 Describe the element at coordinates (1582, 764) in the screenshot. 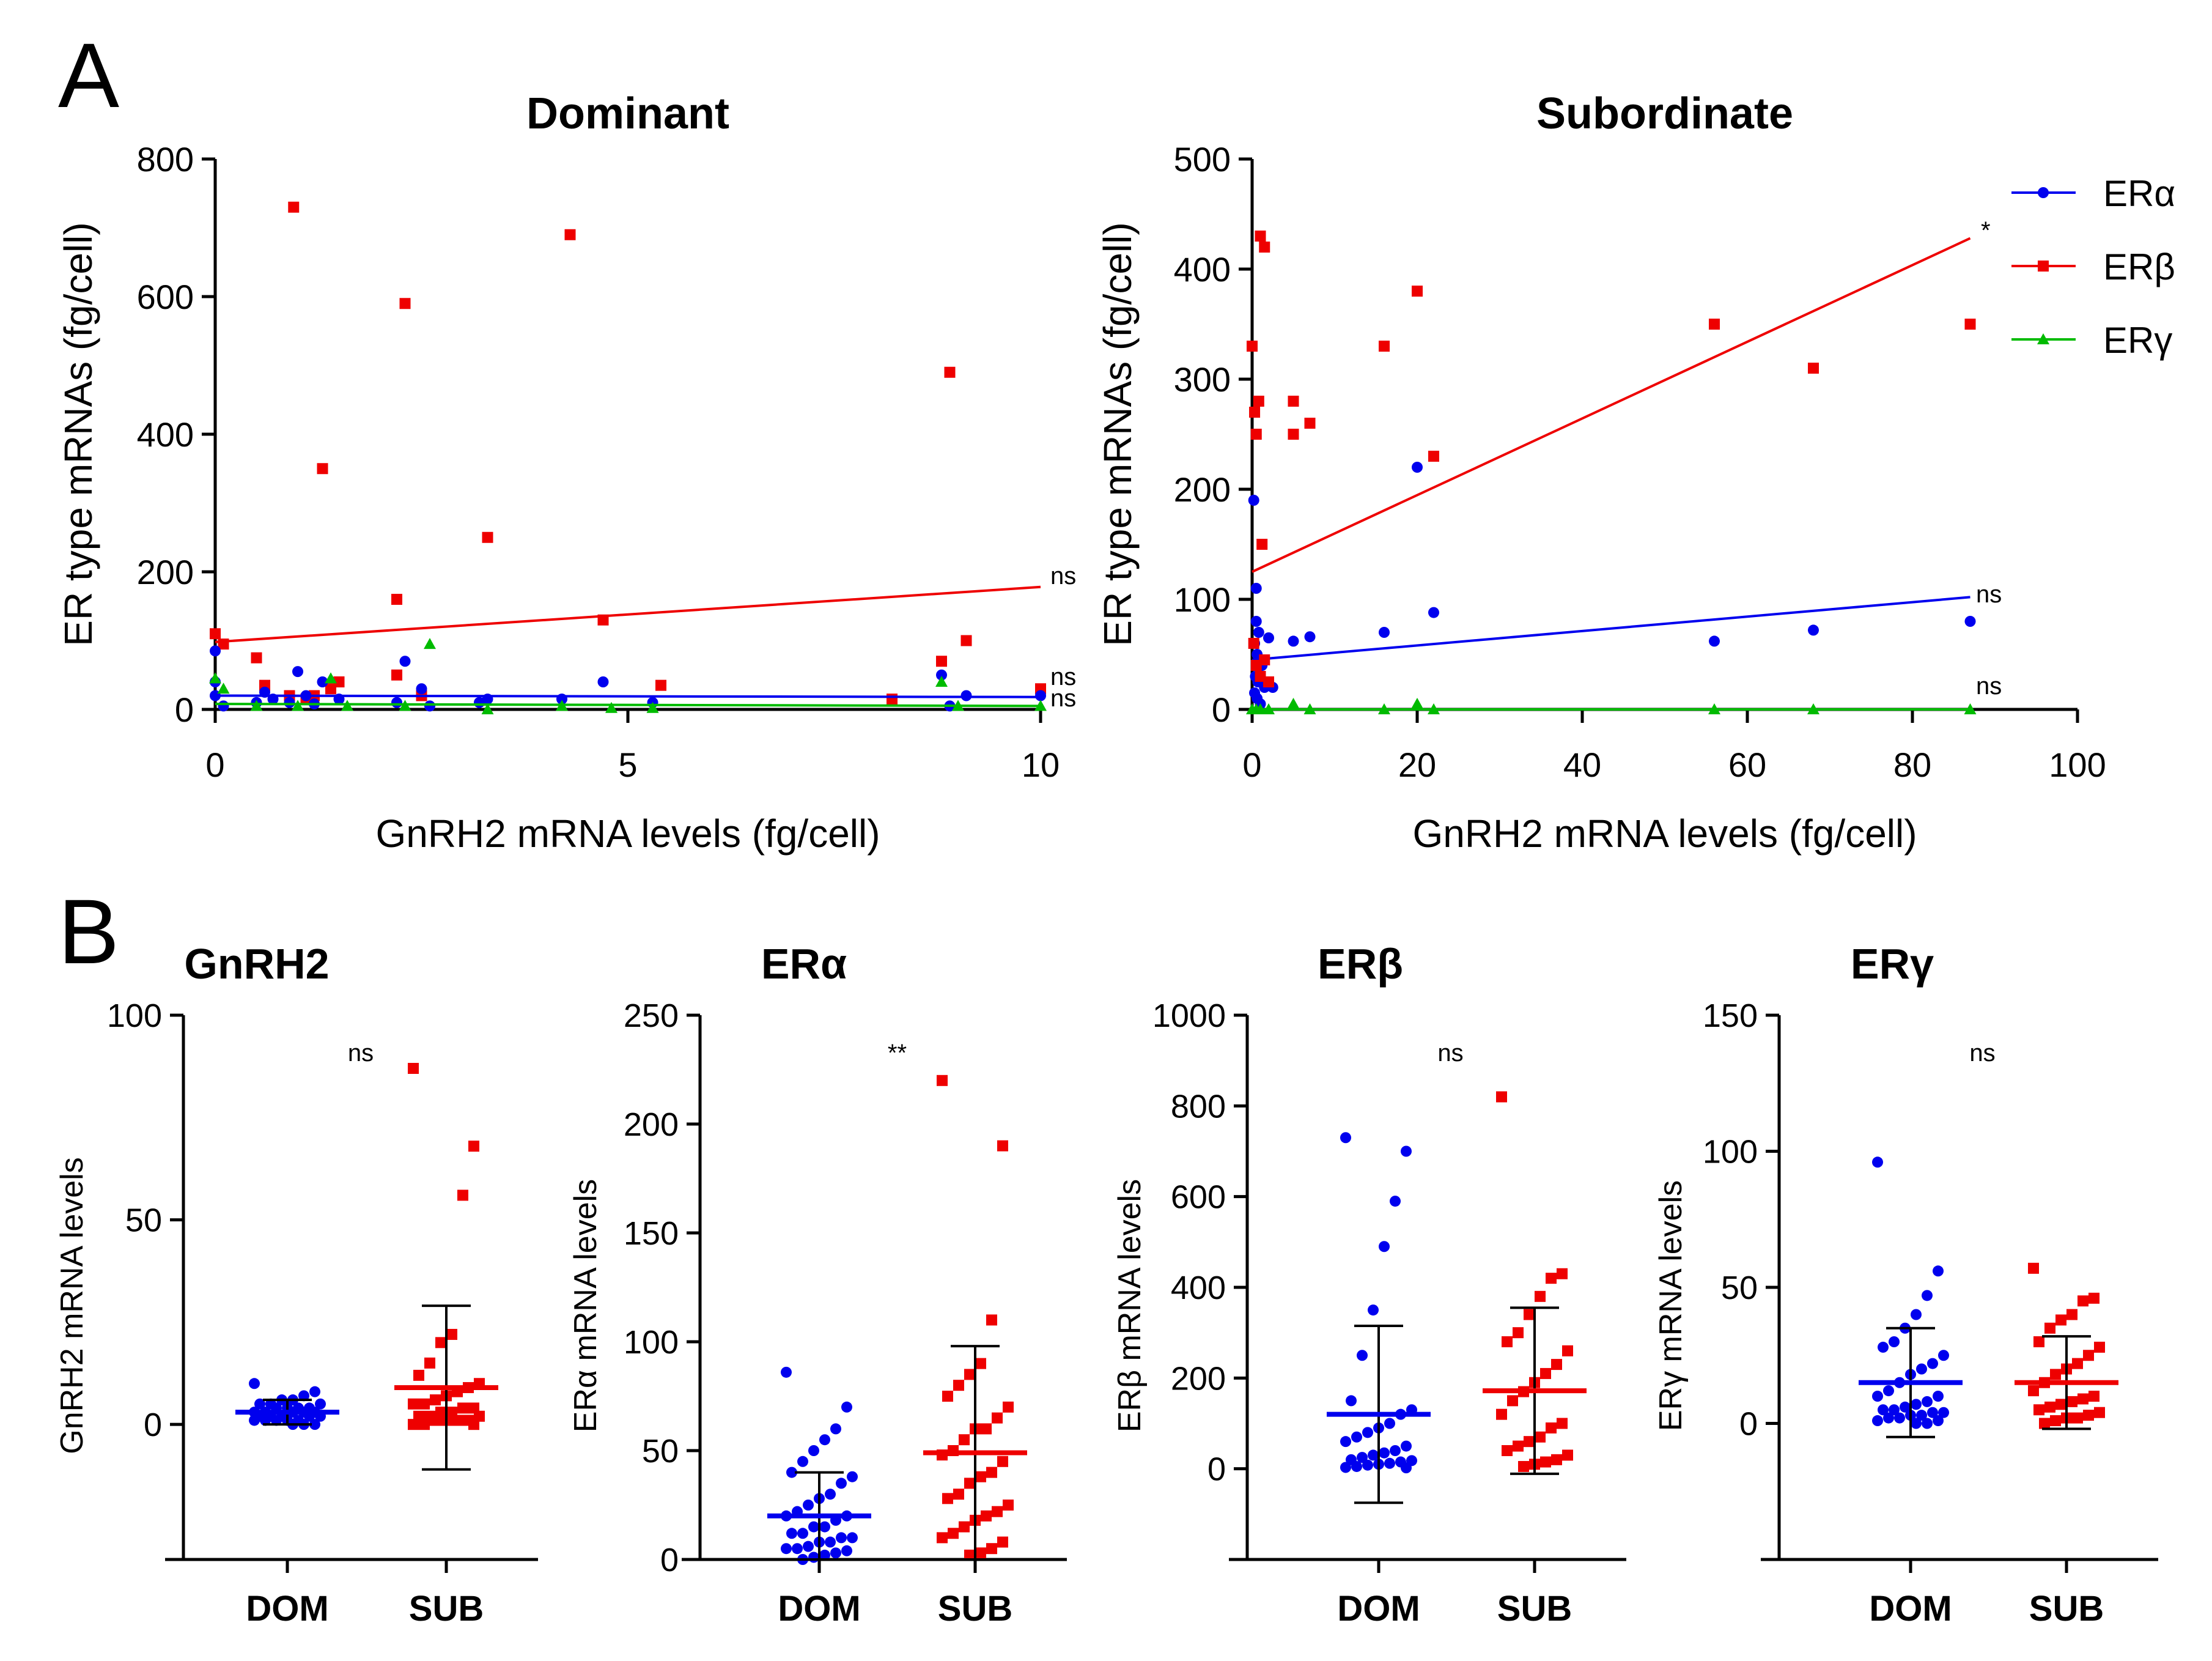

I see `x-tick-label: 40` at that location.